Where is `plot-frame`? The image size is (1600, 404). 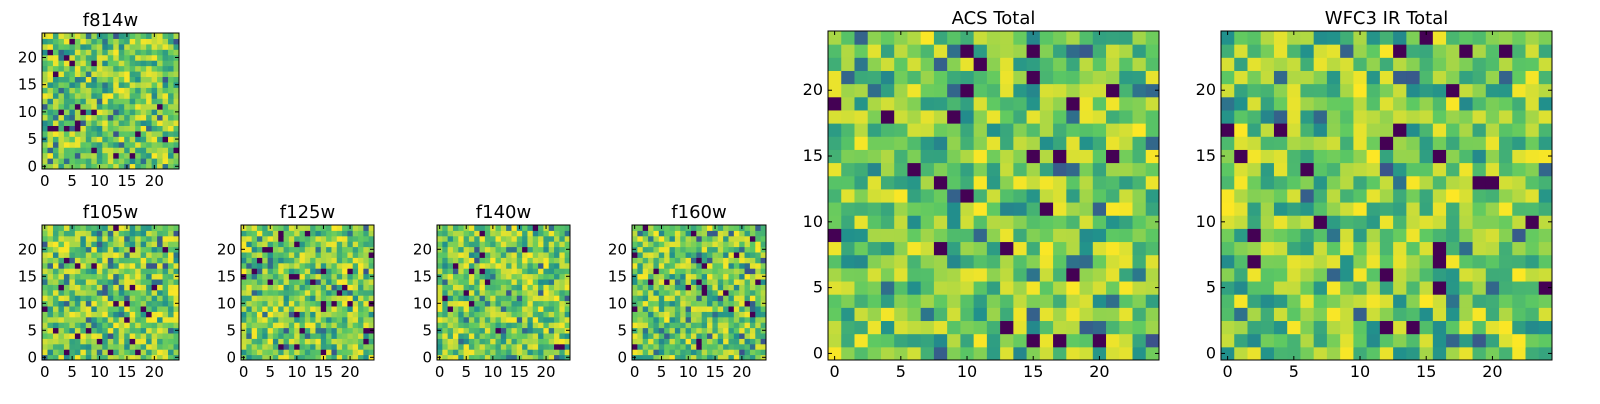 plot-frame is located at coordinates (110, 101).